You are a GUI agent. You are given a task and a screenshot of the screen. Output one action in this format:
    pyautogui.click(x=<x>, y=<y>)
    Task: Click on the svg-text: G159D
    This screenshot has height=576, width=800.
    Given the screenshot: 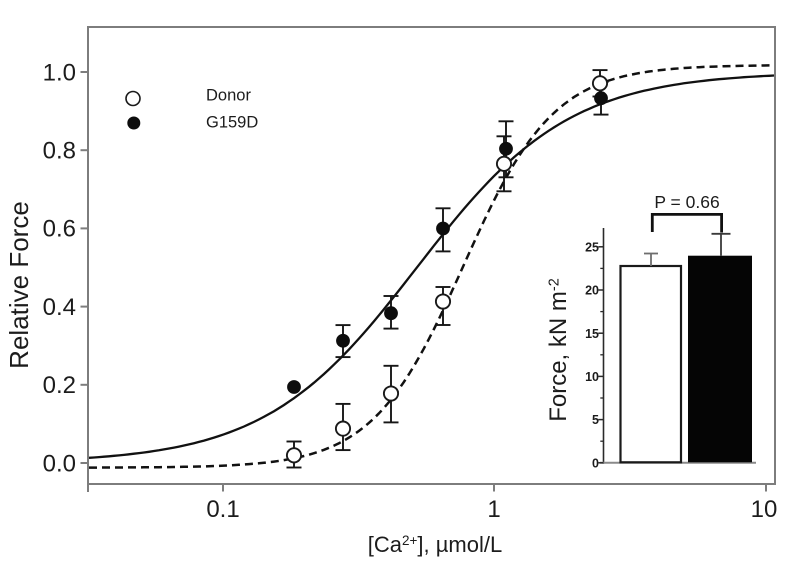 What is the action you would take?
    pyautogui.click(x=232, y=123)
    